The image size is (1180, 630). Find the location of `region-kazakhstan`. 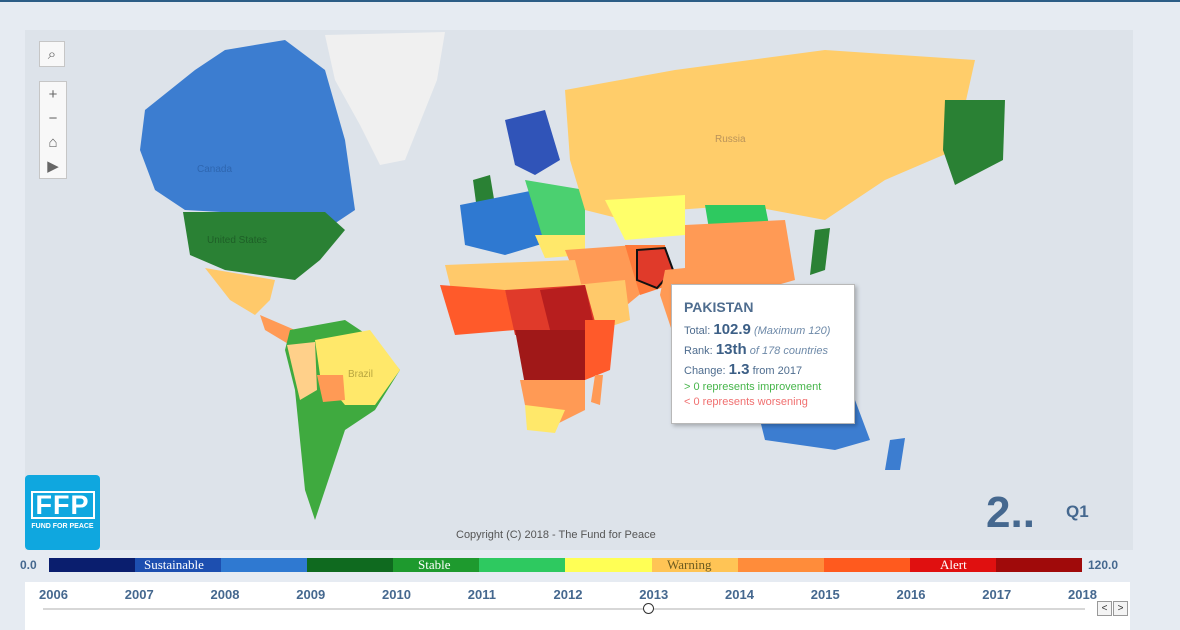

region-kazakhstan is located at coordinates (645, 217).